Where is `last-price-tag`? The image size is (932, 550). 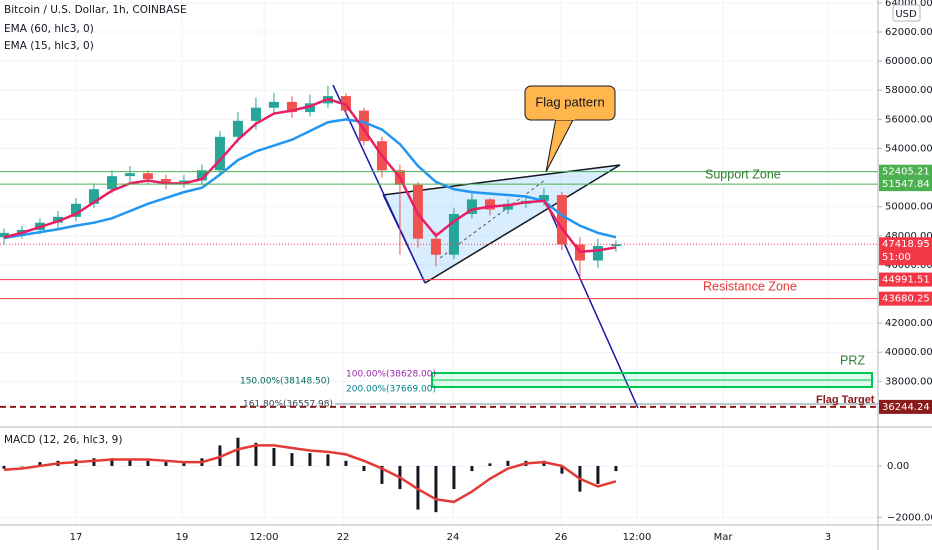
last-price-tag is located at coordinates (905, 251).